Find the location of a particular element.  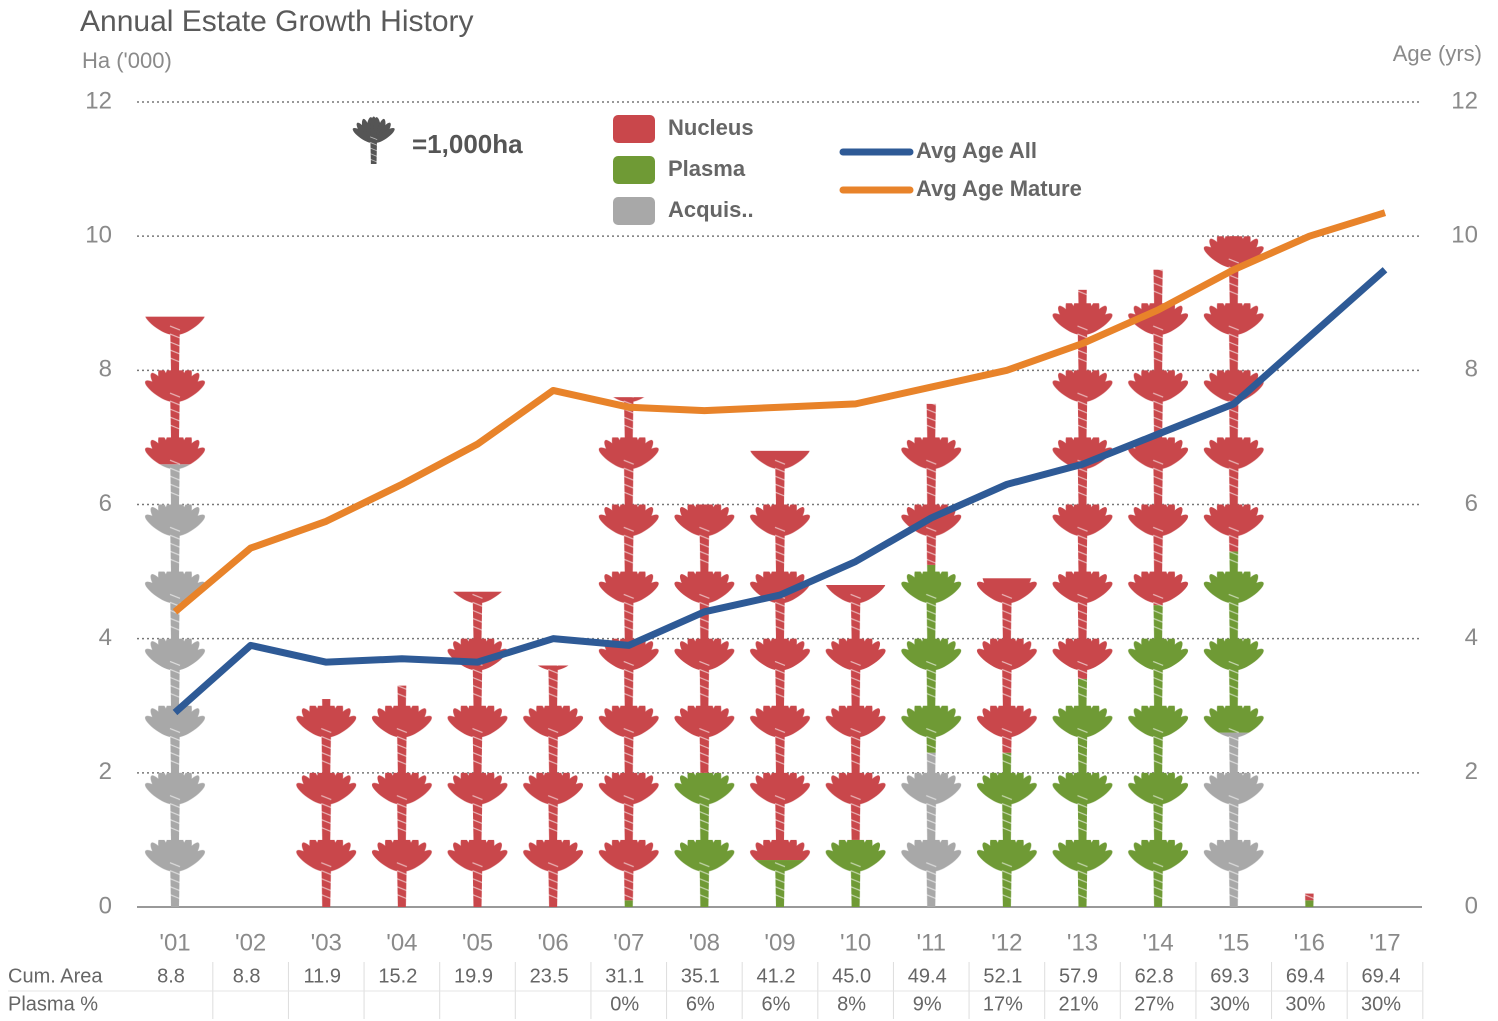

y-axis-title: Ha ('000) is located at coordinates (127, 60).